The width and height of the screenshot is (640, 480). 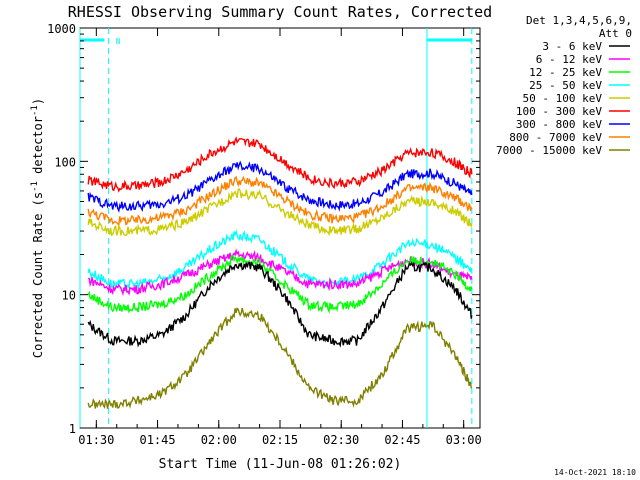 What do you see at coordinates (549, 150) in the screenshot?
I see `legend-label-8: 7000 - 15000 keV` at bounding box center [549, 150].